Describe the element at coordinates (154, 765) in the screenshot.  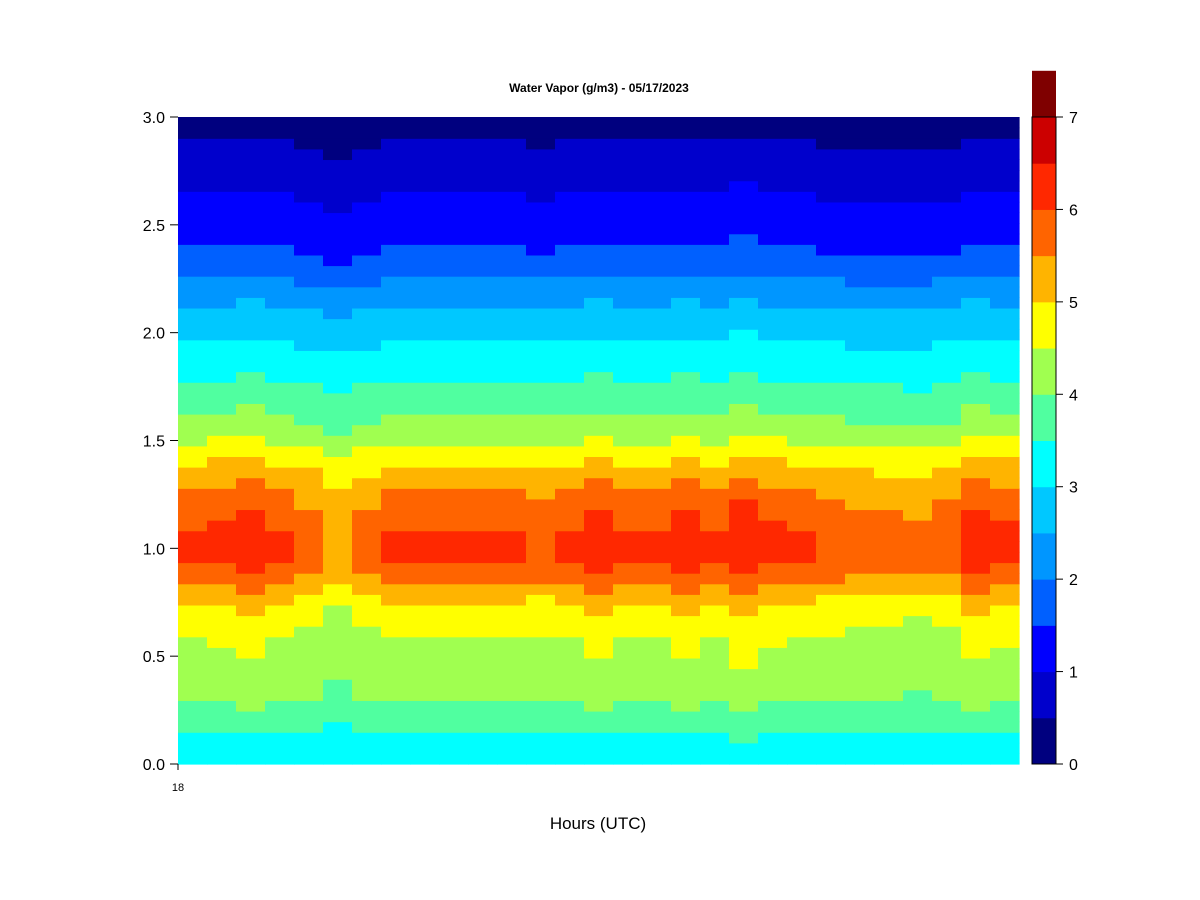
I see `y-tick-label: 0.0` at that location.